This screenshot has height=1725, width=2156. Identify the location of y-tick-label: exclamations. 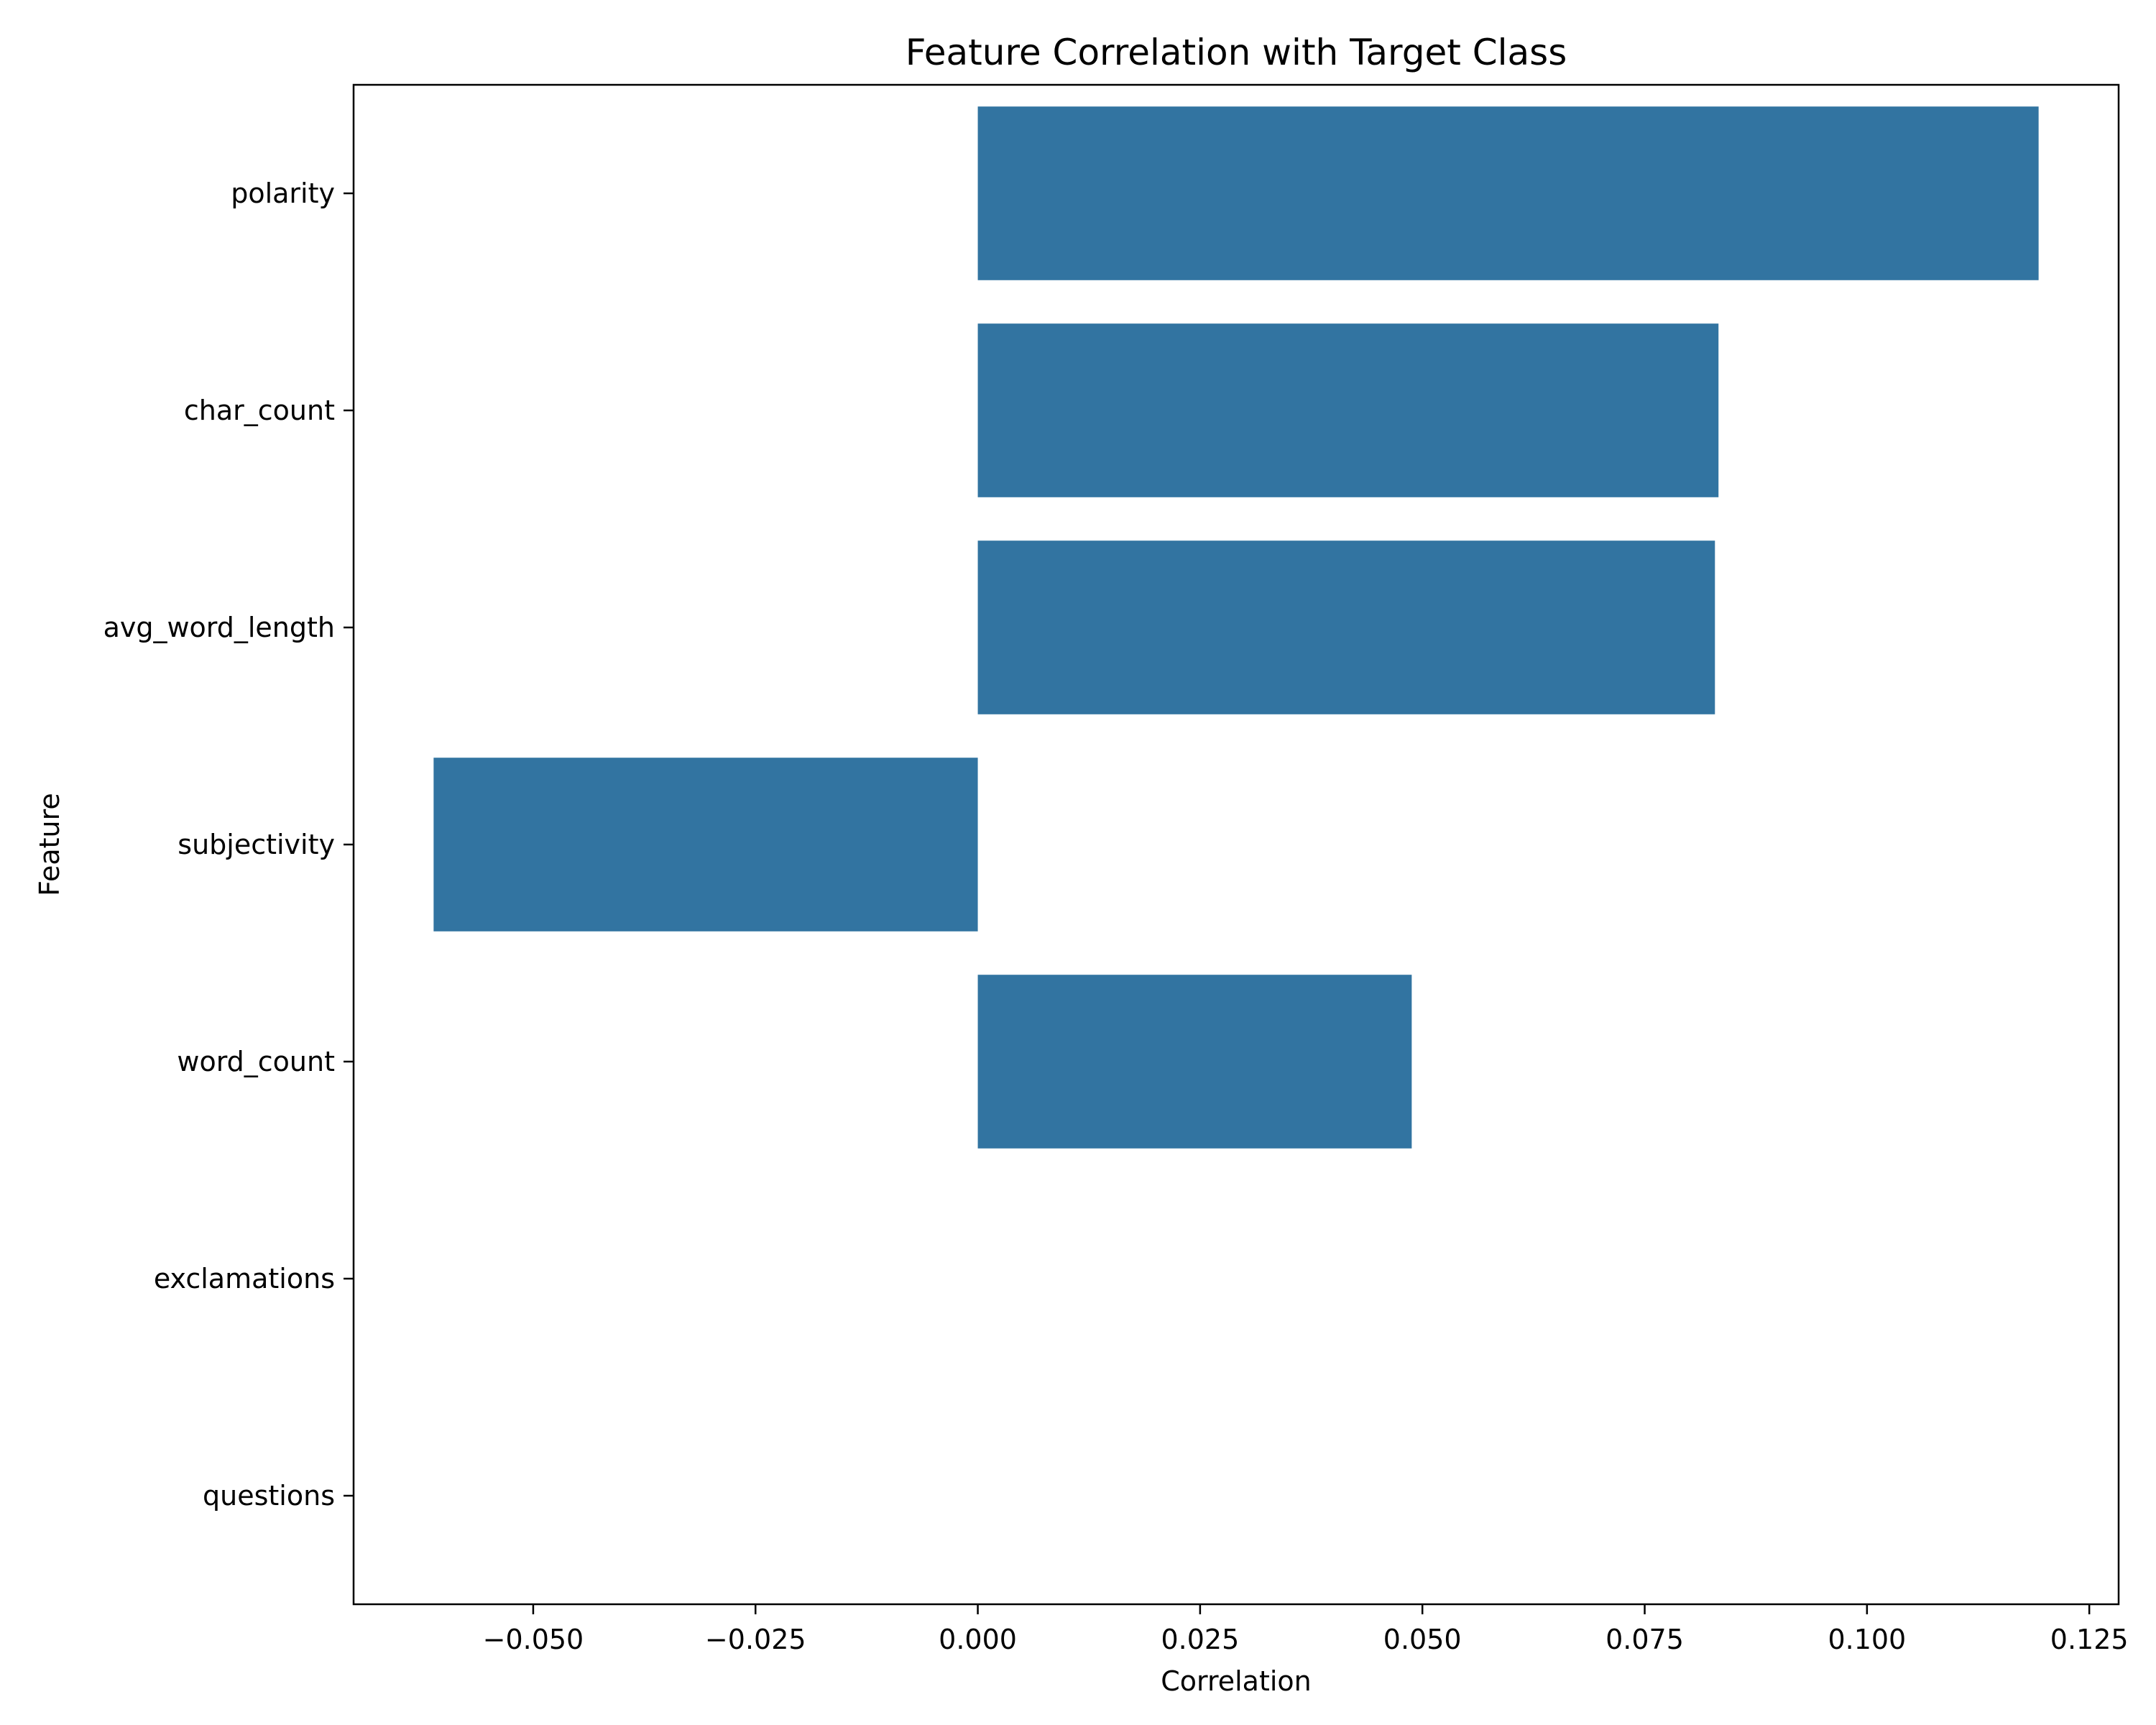
(244, 1278).